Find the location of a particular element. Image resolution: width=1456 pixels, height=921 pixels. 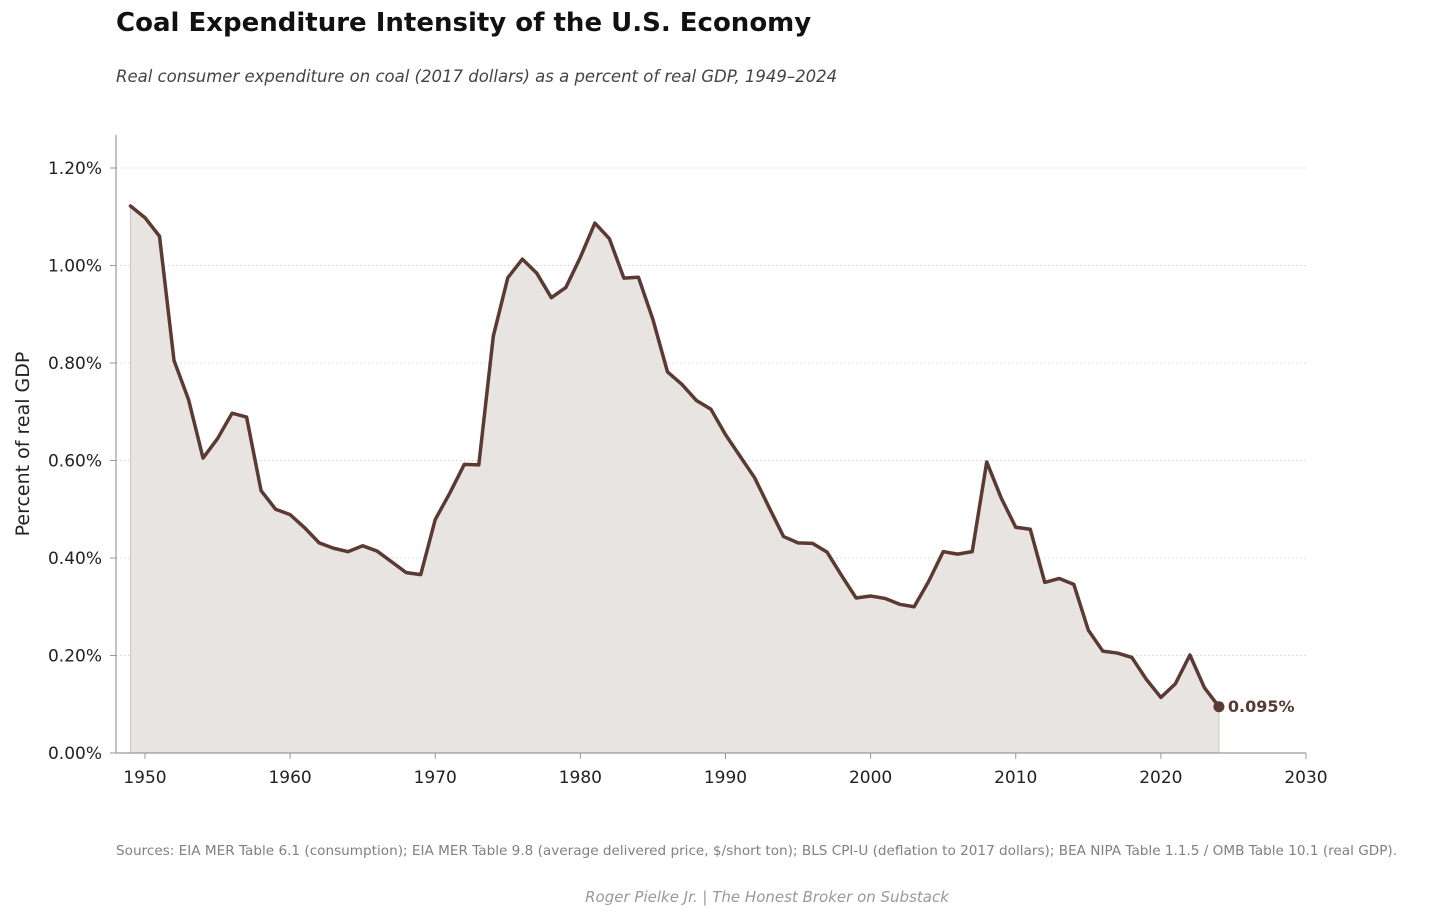

y-axis-label: Percent of real GDP is located at coordinates (23, 444).